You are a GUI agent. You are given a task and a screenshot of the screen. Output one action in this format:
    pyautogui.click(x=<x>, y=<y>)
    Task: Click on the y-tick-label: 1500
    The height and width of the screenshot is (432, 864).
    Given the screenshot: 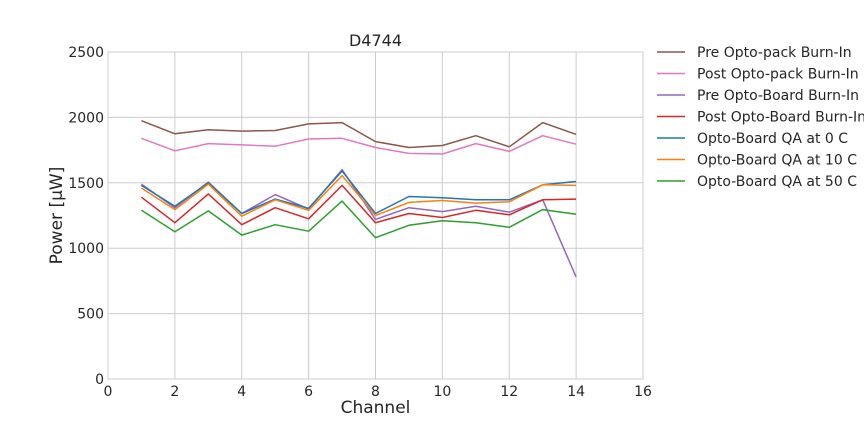 What is the action you would take?
    pyautogui.click(x=86, y=184)
    